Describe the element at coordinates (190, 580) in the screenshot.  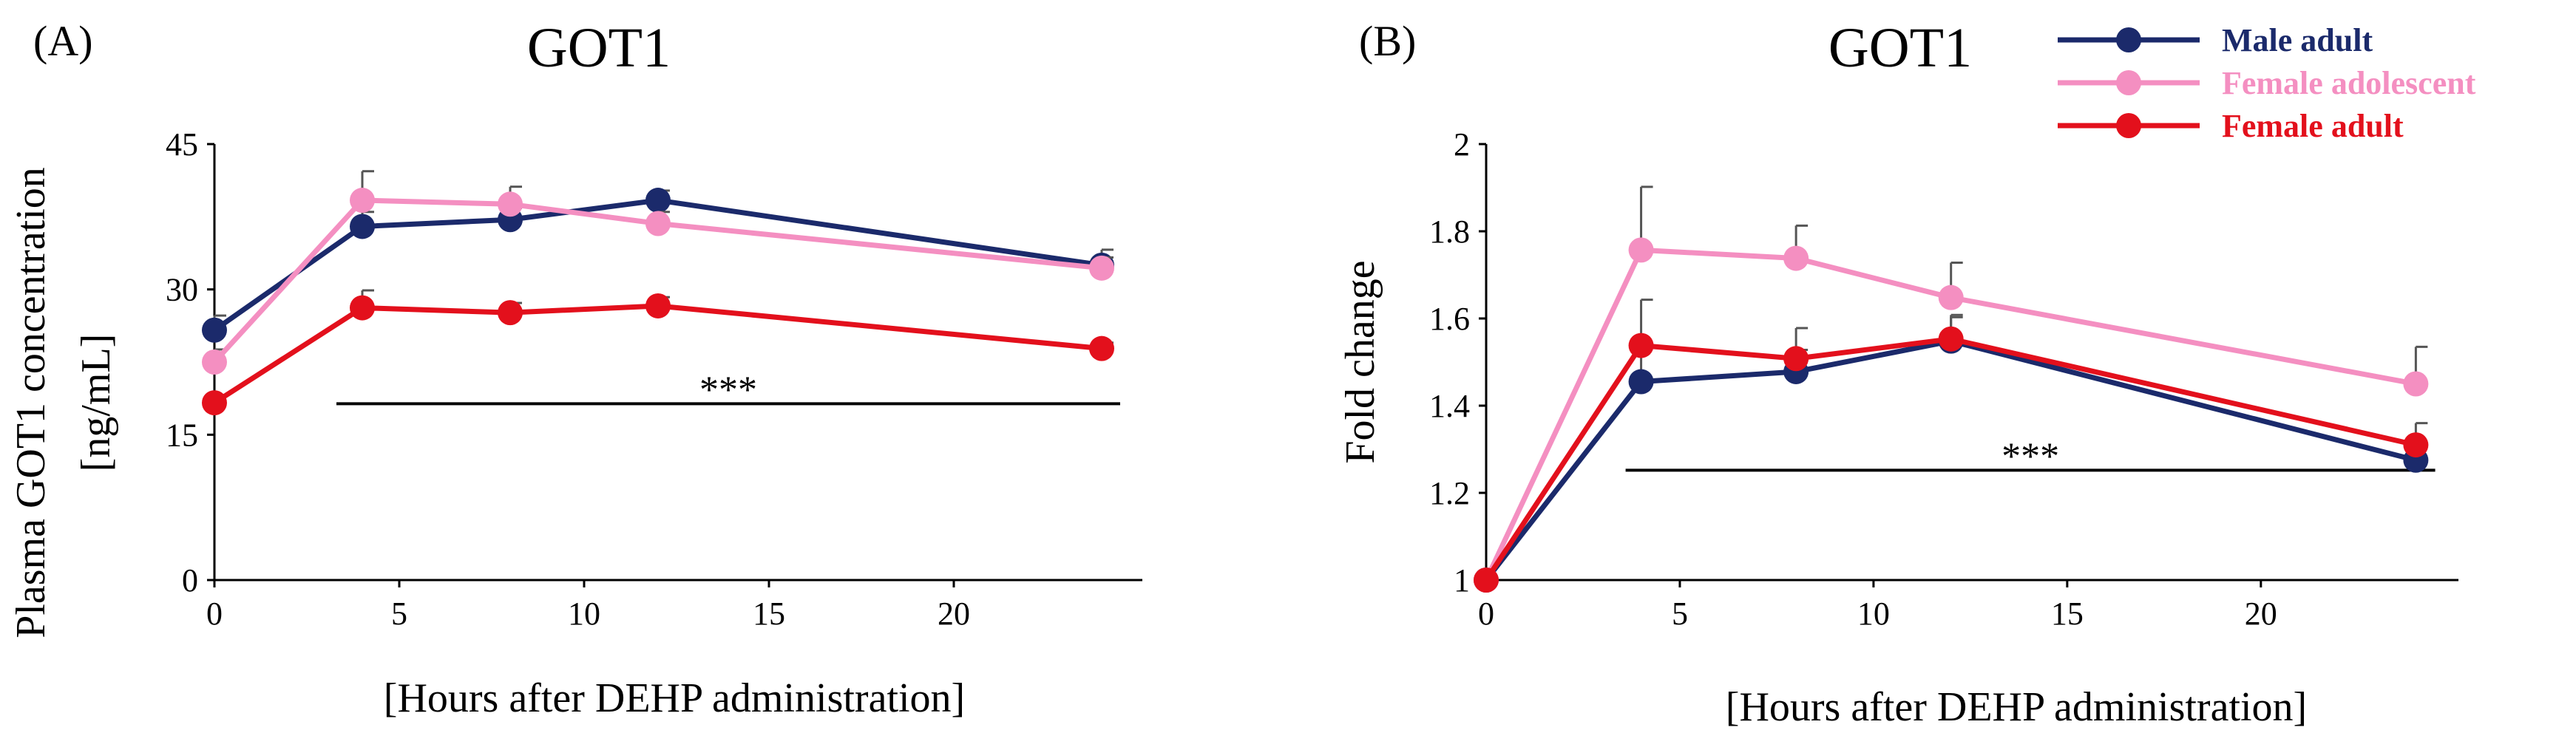
I see `y-tick-label-a: 0` at that location.